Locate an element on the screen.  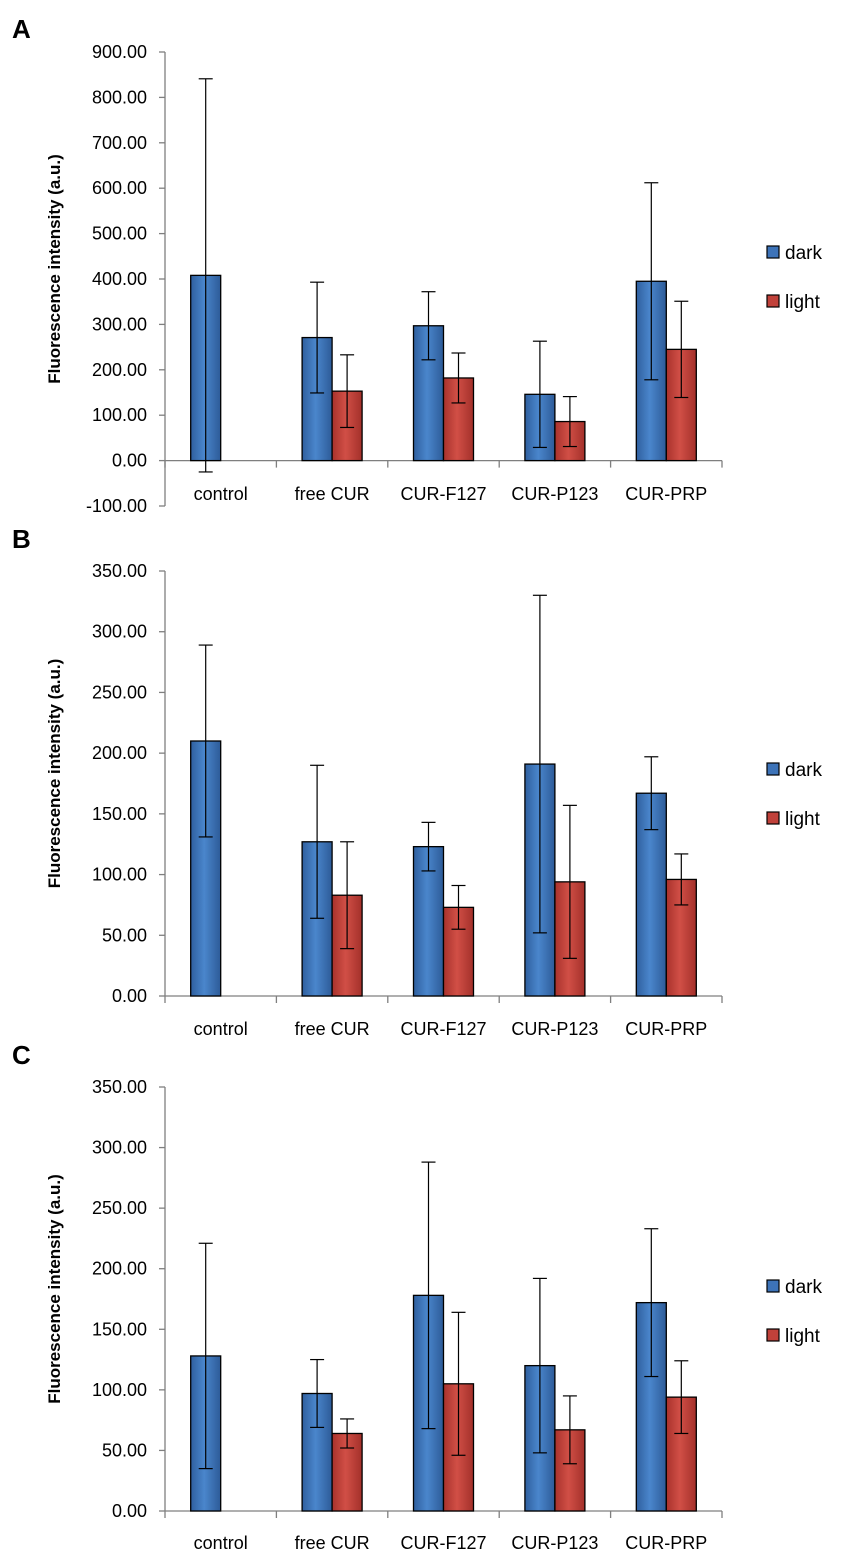
y-tick-label: 900.00 is located at coordinates (119, 52).